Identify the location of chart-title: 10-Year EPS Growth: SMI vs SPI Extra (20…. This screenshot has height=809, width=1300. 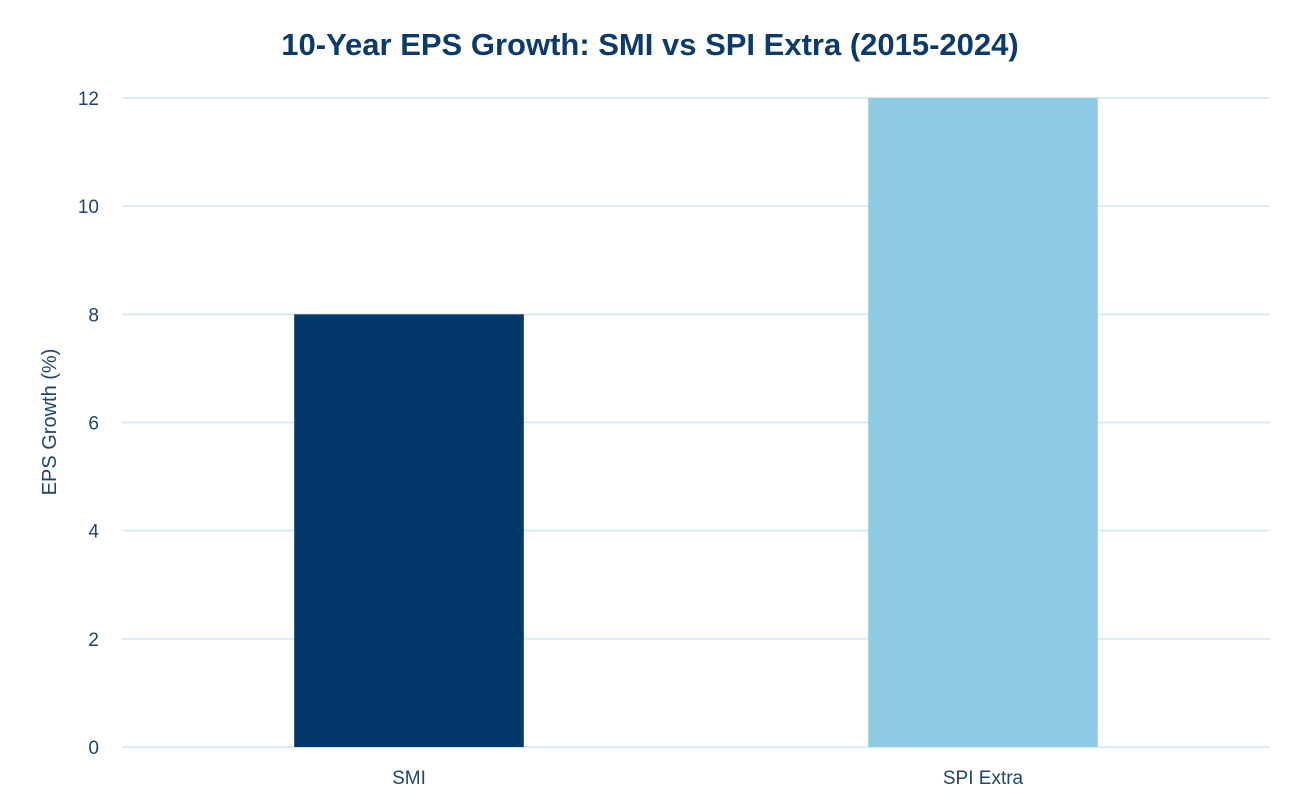
(649, 44).